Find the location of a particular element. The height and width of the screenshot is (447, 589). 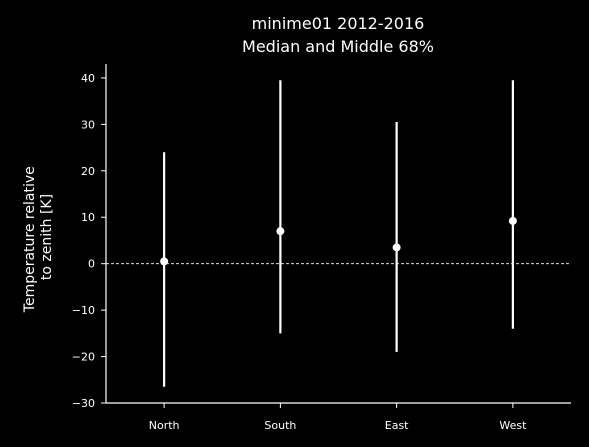

y-tick-label: 30 is located at coordinates (88, 124).